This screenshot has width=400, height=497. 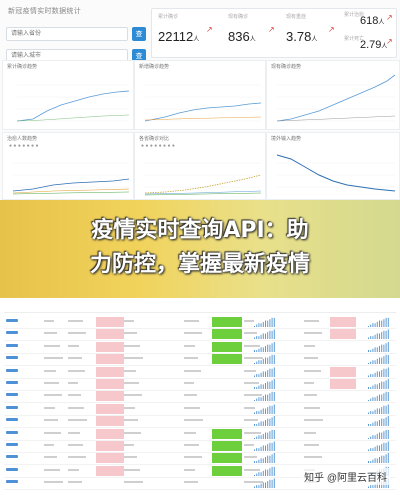 I want to click on province-search-button: 查, so click(x=139, y=34).